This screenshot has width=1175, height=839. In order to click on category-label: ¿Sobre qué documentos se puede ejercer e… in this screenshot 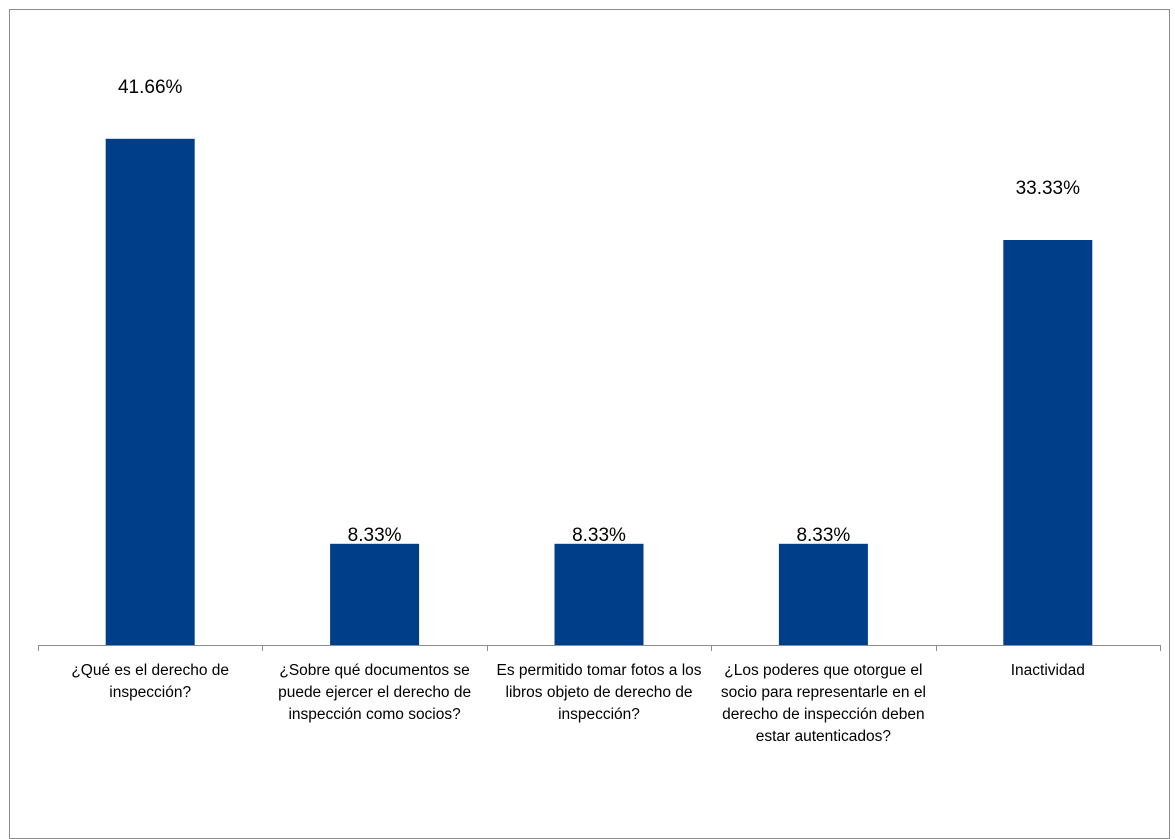, I will do `click(375, 692)`.